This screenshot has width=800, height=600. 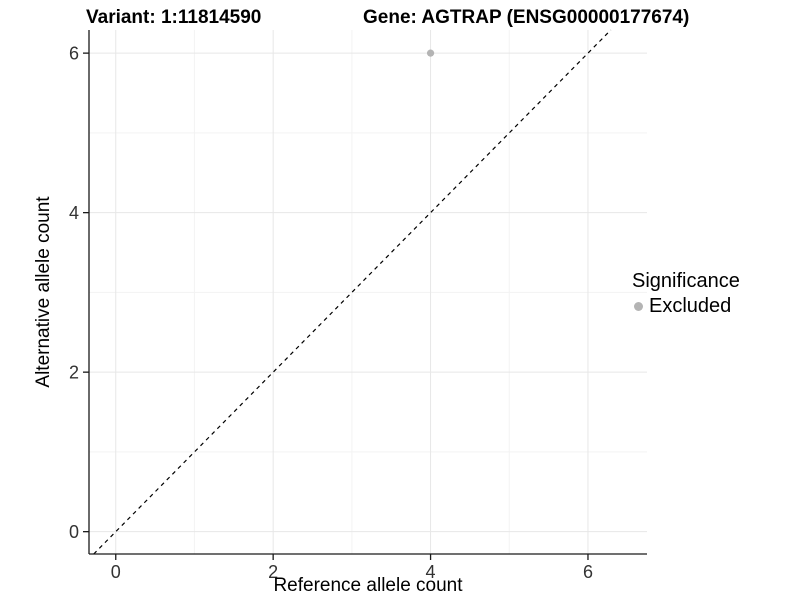 I want to click on y-tick-label: 2, so click(x=74, y=373).